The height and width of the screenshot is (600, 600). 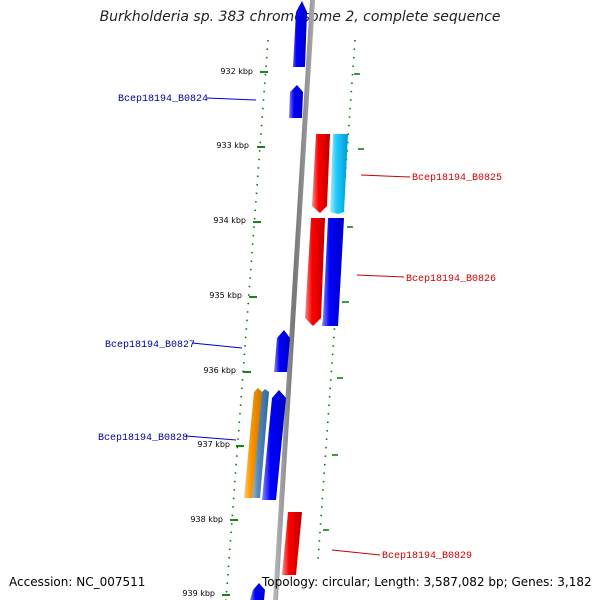 I want to click on gene-label-b0825: Bcep18194_B0825, so click(x=457, y=178).